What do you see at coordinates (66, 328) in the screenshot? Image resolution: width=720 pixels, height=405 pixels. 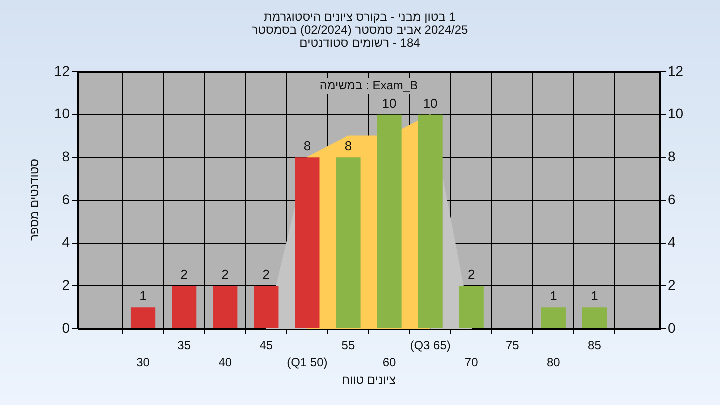 I see `y-tick-label: 0` at bounding box center [66, 328].